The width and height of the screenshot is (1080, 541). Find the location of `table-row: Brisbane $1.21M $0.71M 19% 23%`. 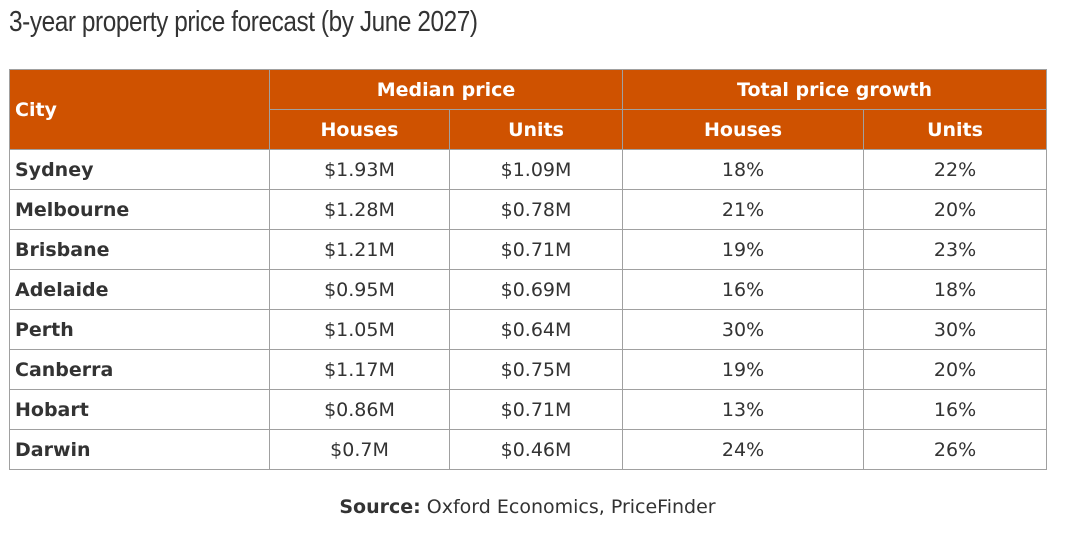

table-row: Brisbane $1.21M $0.71M 19% 23% is located at coordinates (528, 249).